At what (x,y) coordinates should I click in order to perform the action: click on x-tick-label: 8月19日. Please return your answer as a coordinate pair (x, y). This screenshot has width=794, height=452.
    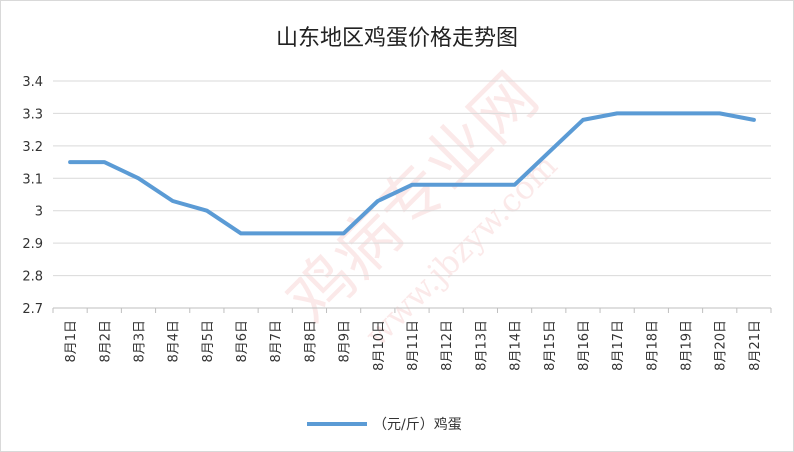
    Looking at the image, I should click on (687, 345).